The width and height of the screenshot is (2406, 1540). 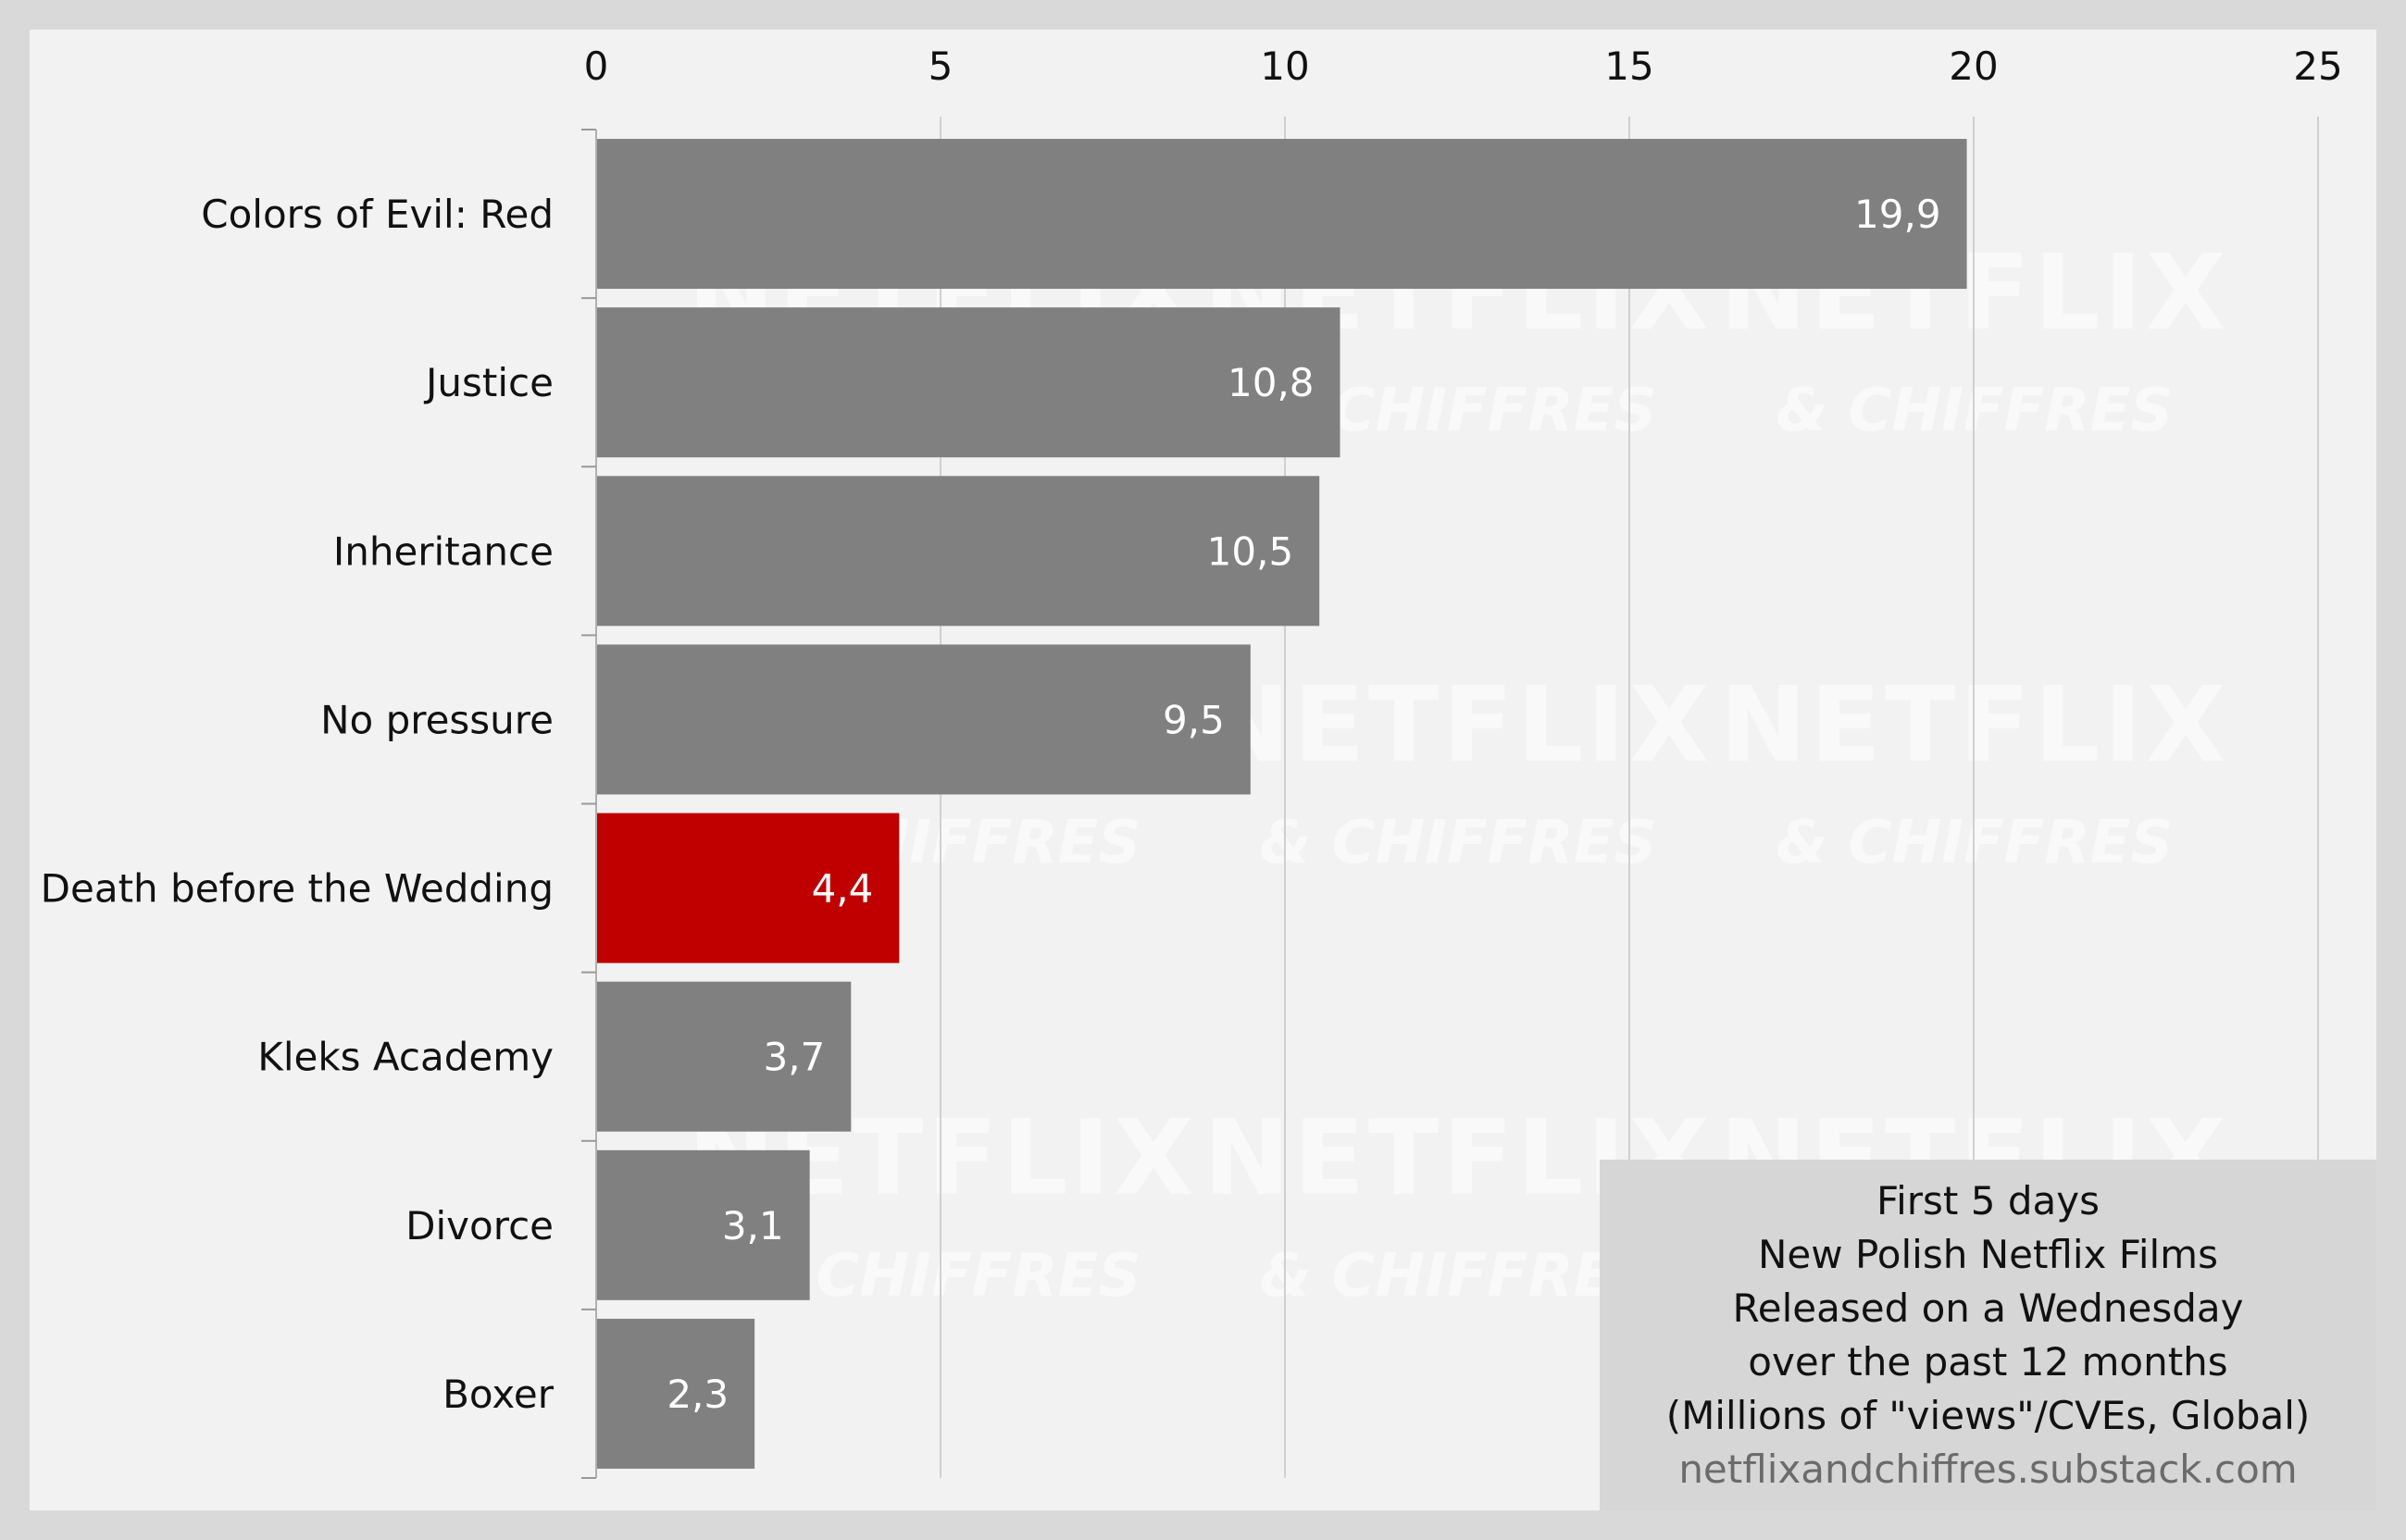 What do you see at coordinates (941, 66) in the screenshot?
I see `x-tick-label: 5` at bounding box center [941, 66].